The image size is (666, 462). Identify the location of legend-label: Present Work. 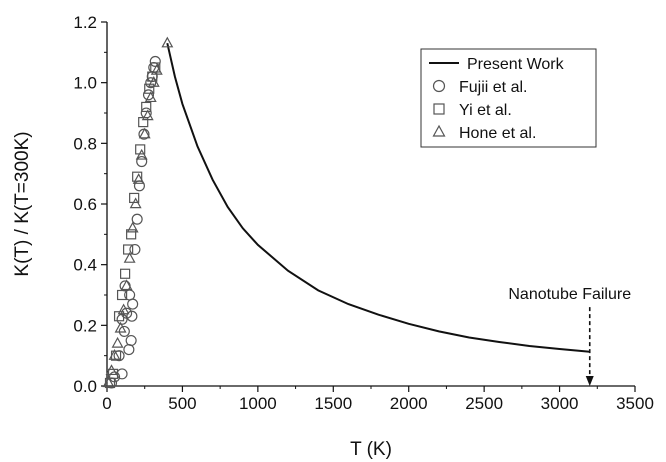
(516, 64).